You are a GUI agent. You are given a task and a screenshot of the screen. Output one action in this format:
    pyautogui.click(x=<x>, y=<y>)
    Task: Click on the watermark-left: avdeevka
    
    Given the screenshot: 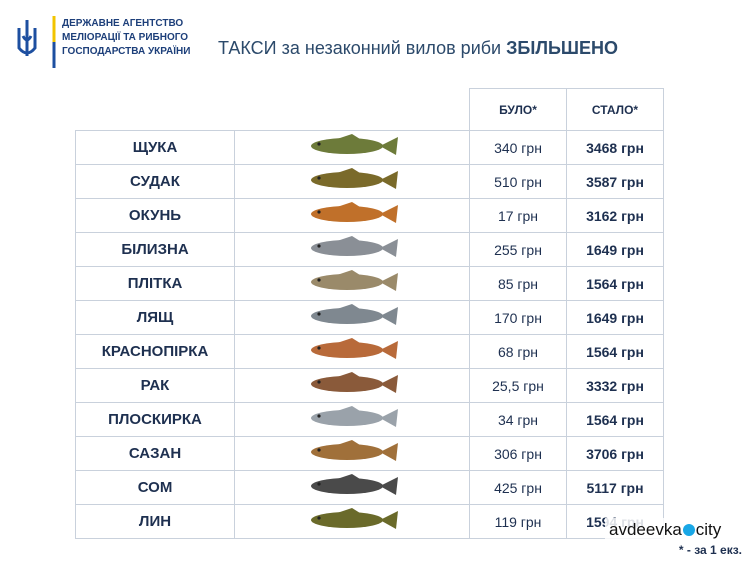 What is the action you would take?
    pyautogui.click(x=645, y=529)
    